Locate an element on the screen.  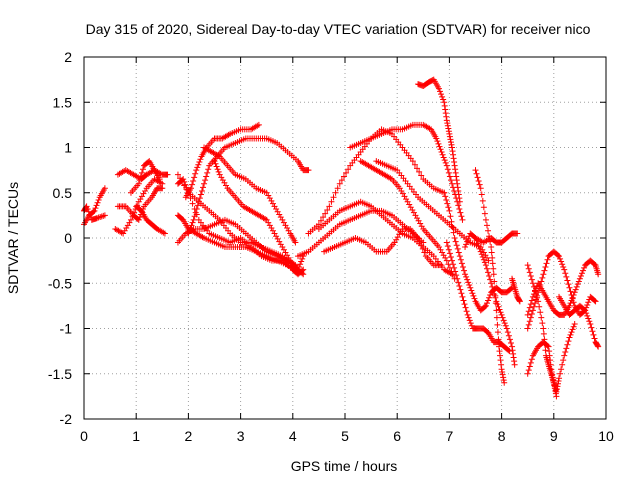
y-tick-label: 1.5 is located at coordinates (63, 102).